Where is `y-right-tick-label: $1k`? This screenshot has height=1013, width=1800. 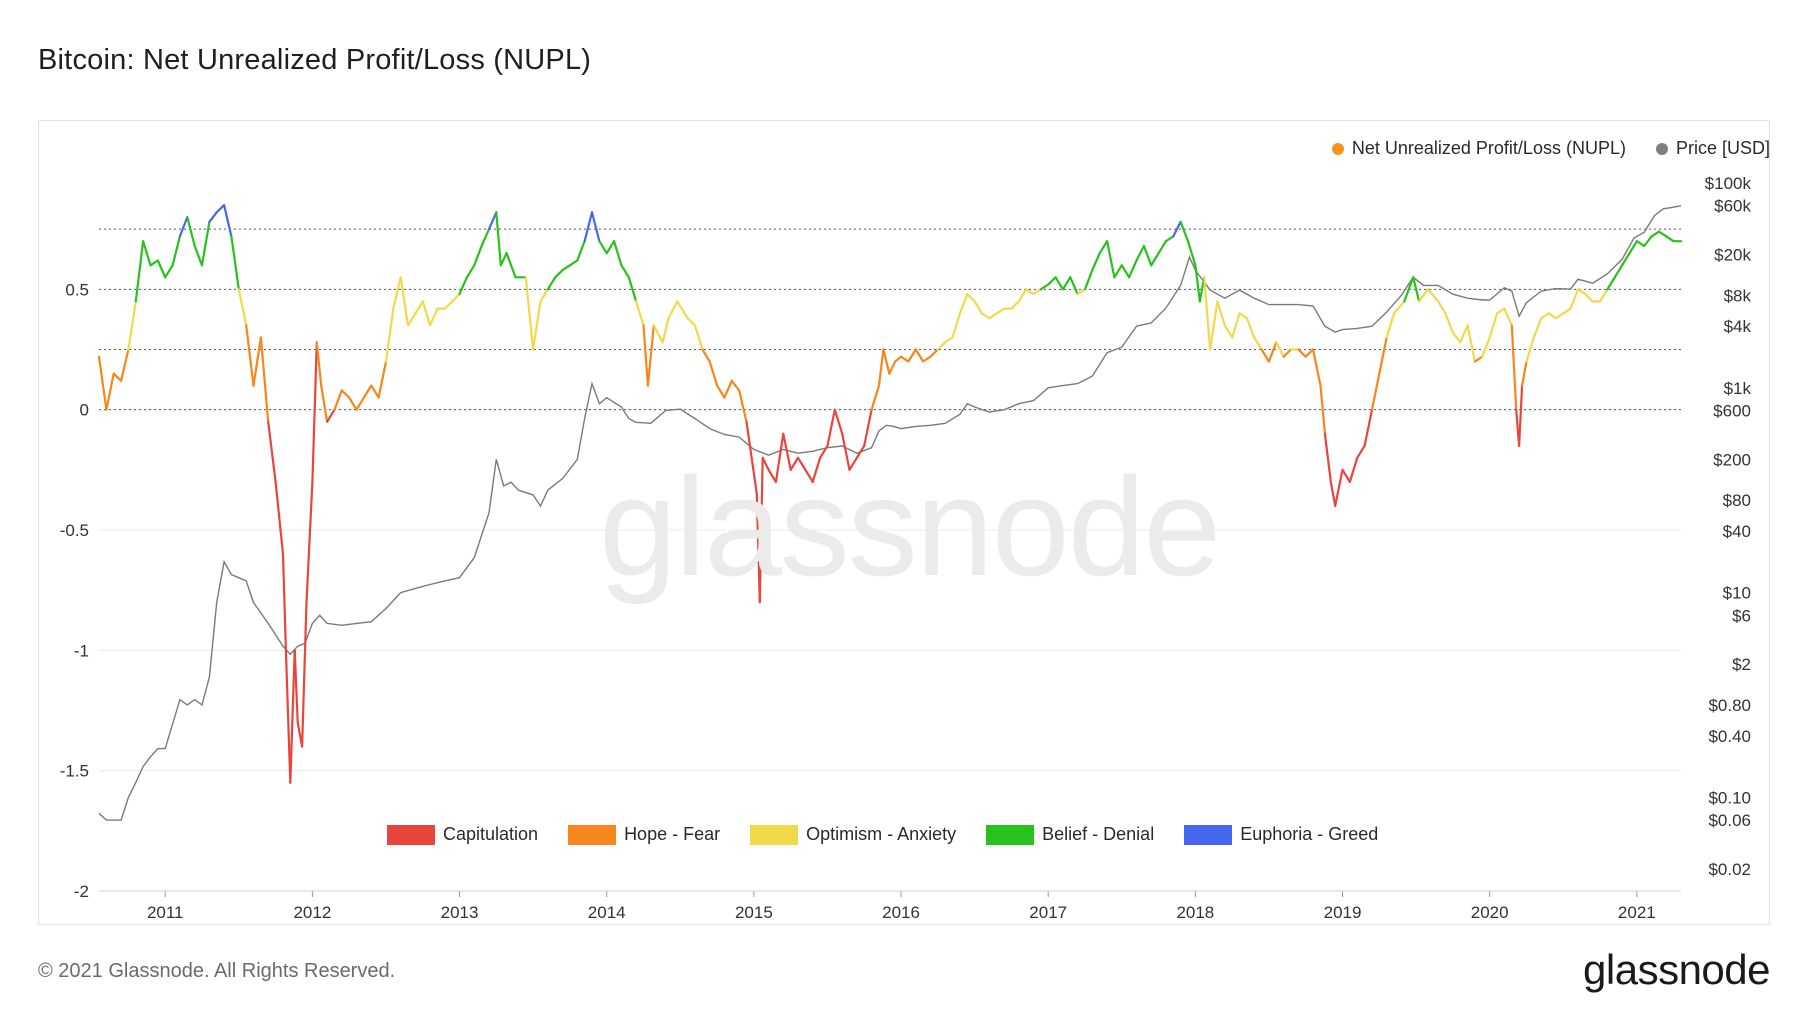
y-right-tick-label: $1k is located at coordinates (1738, 388).